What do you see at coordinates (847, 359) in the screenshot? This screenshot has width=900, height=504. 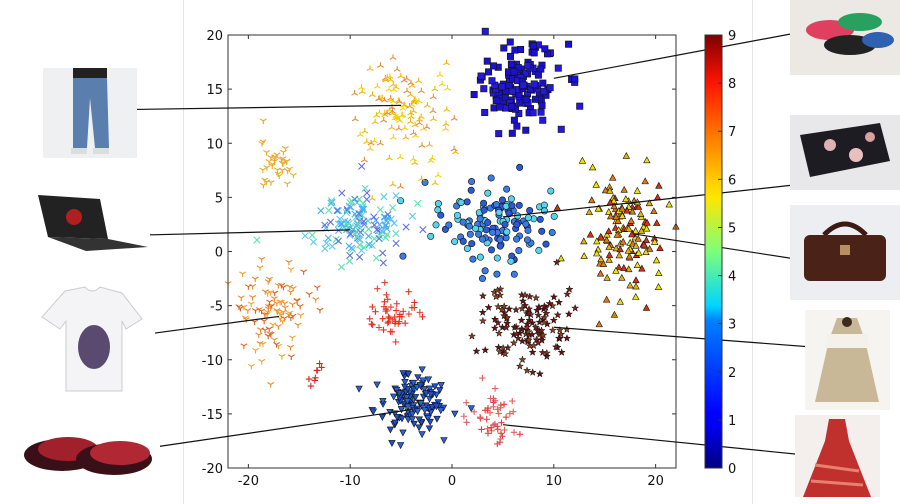 I see `coat-icon` at bounding box center [847, 359].